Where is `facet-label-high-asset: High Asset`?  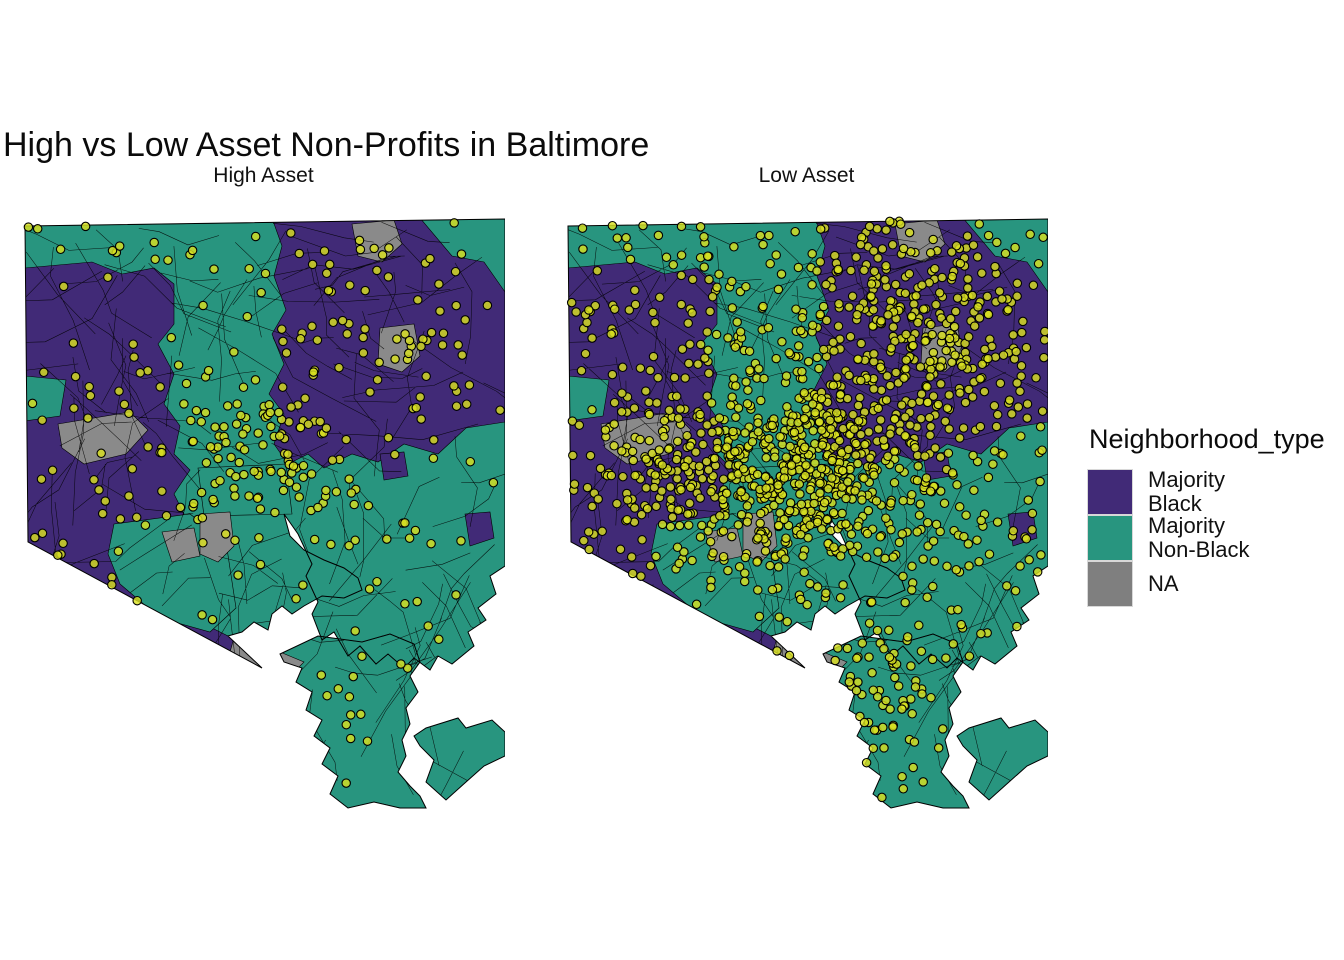 facet-label-high-asset: High Asset is located at coordinates (263, 175).